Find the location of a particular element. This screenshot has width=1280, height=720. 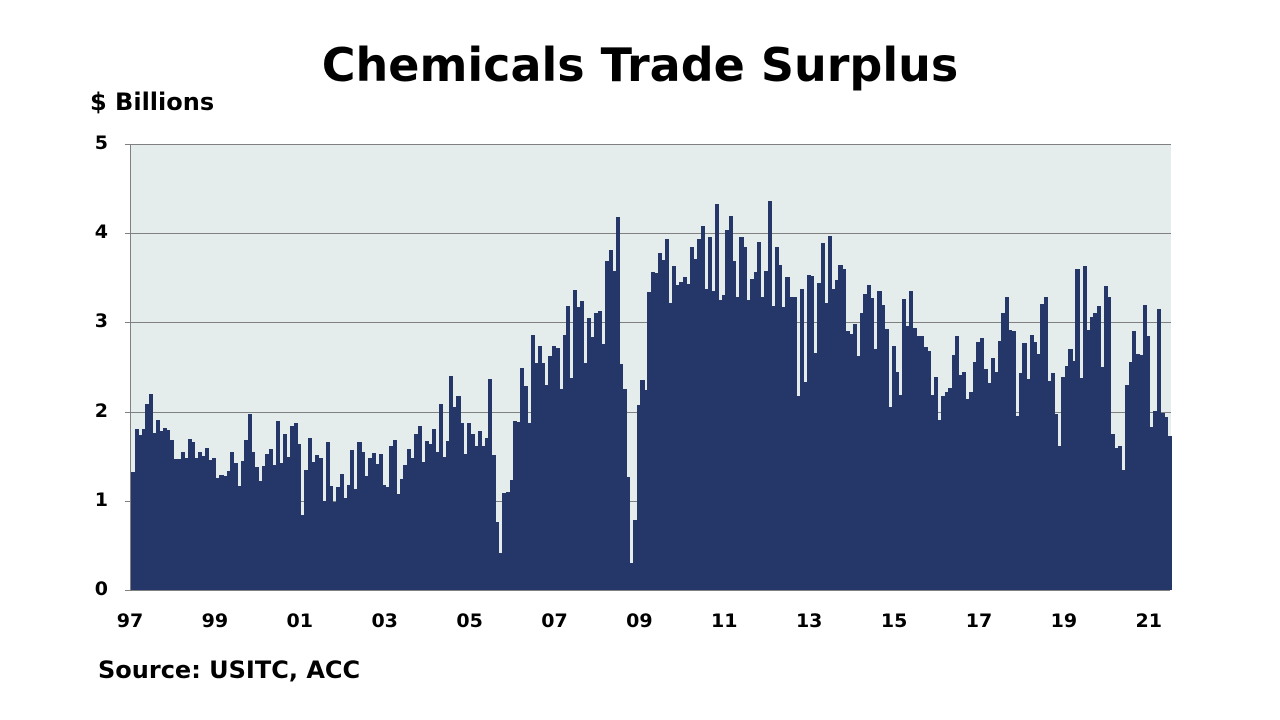

x-tick-label: 15 is located at coordinates (894, 621).